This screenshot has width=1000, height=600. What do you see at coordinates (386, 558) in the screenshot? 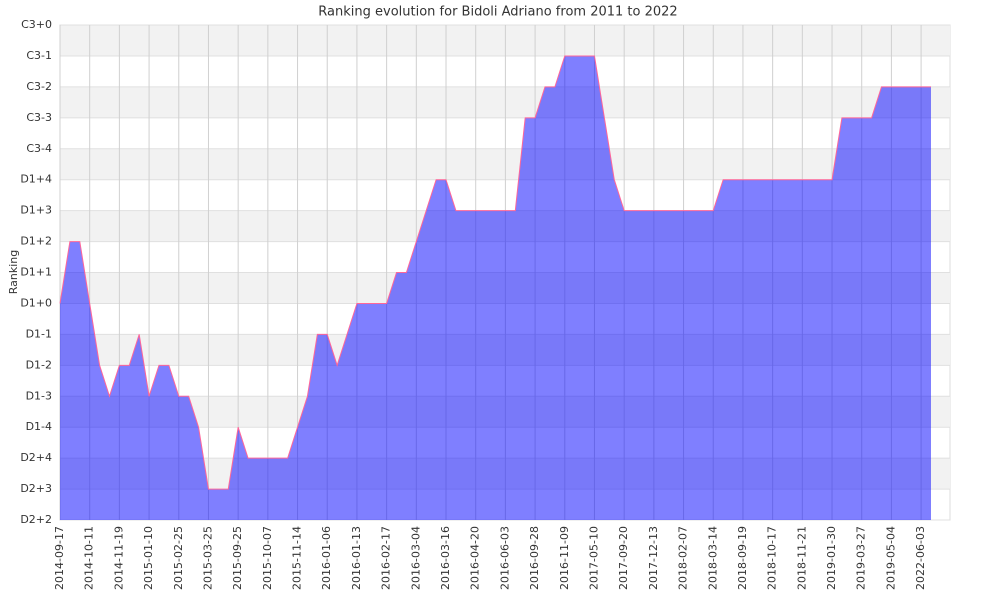
I see `x-tick-label: 2016-02-17` at bounding box center [386, 558].